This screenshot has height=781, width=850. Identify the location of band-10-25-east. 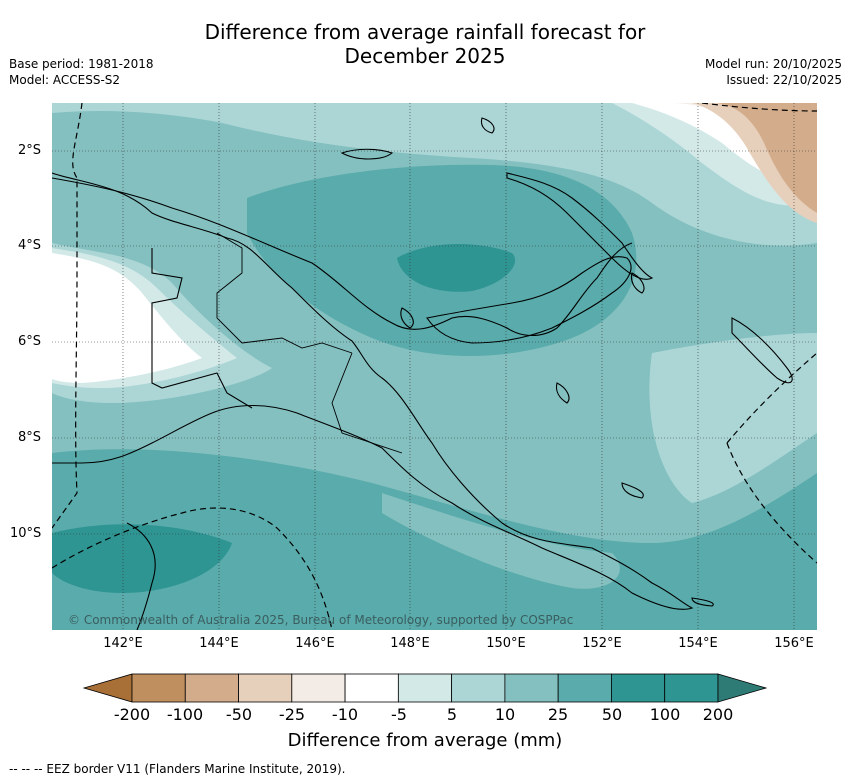
(733, 418).